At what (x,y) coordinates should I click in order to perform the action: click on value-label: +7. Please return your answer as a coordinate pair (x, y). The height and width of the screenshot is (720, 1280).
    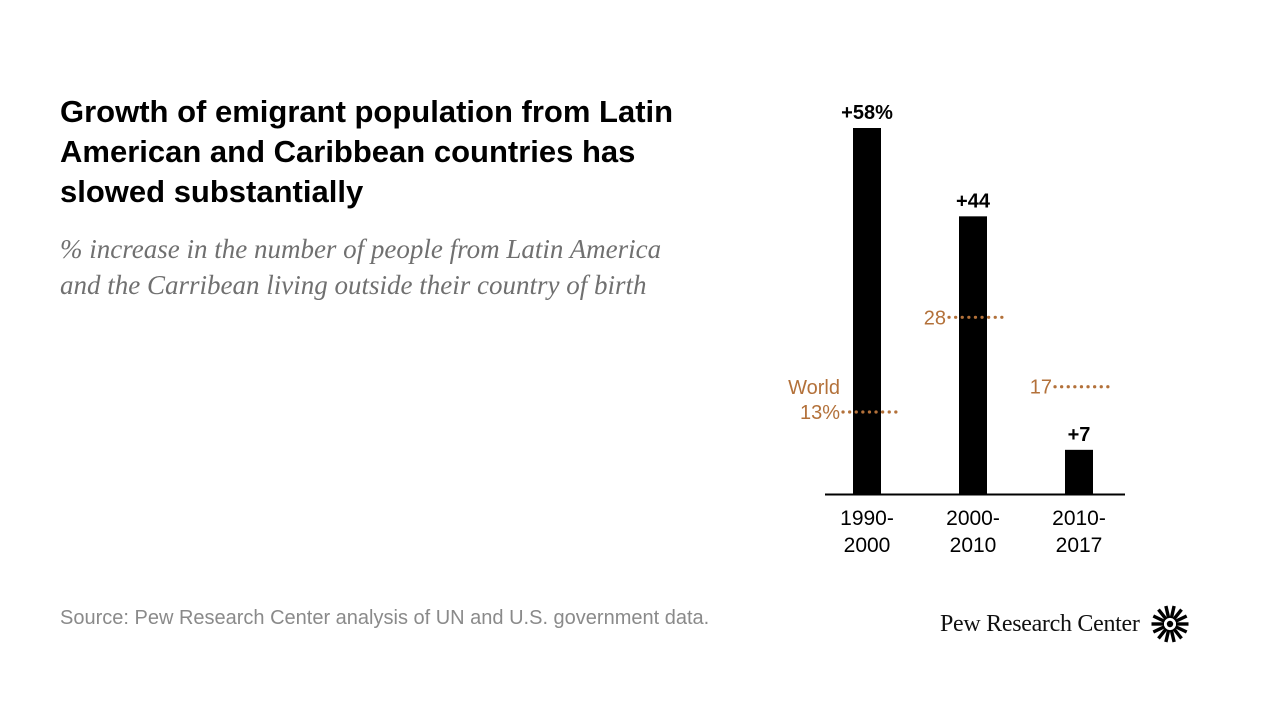
    Looking at the image, I should click on (1079, 435).